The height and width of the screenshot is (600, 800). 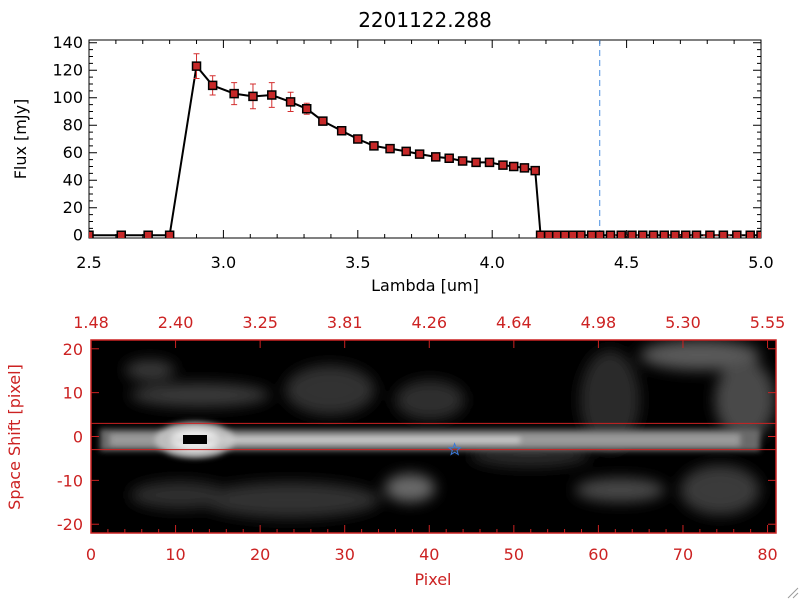 I want to click on image-x-tick-label: 80, so click(x=767, y=554).